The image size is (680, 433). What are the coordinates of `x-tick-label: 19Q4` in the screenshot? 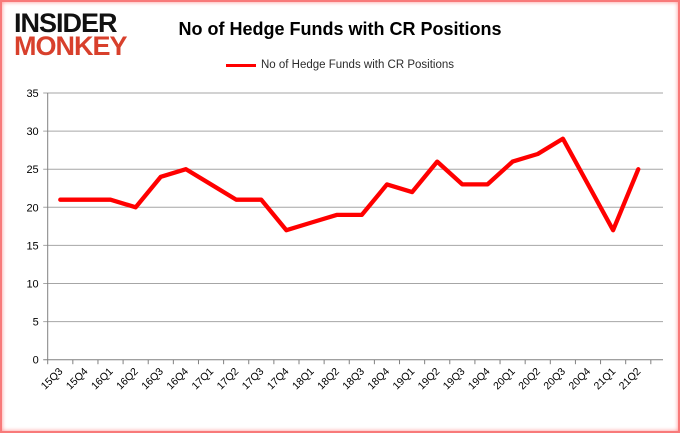 It's located at (479, 379).